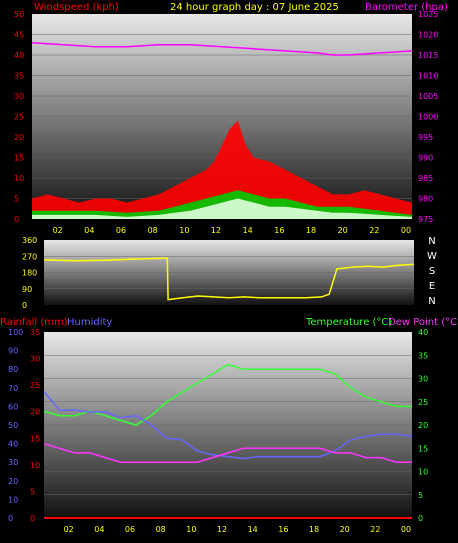 Image resolution: width=458 pixels, height=543 pixels. Describe the element at coordinates (89, 322) in the screenshot. I see `humidity-axis-label: Humidity` at that location.